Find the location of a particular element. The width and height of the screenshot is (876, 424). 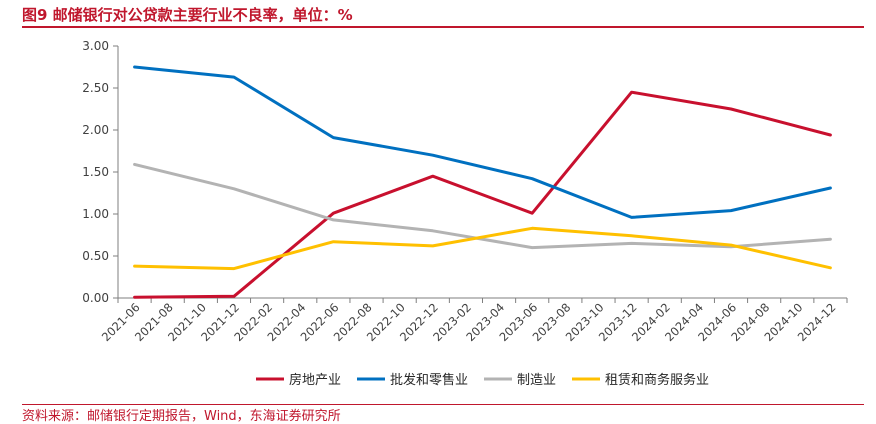

legend-label: 房地产业 is located at coordinates (315, 380).